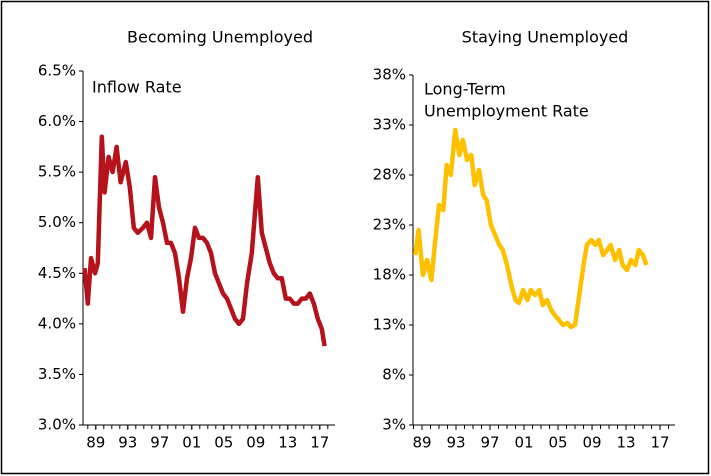  I want to click on y-tick-label: 28%, so click(389, 175).